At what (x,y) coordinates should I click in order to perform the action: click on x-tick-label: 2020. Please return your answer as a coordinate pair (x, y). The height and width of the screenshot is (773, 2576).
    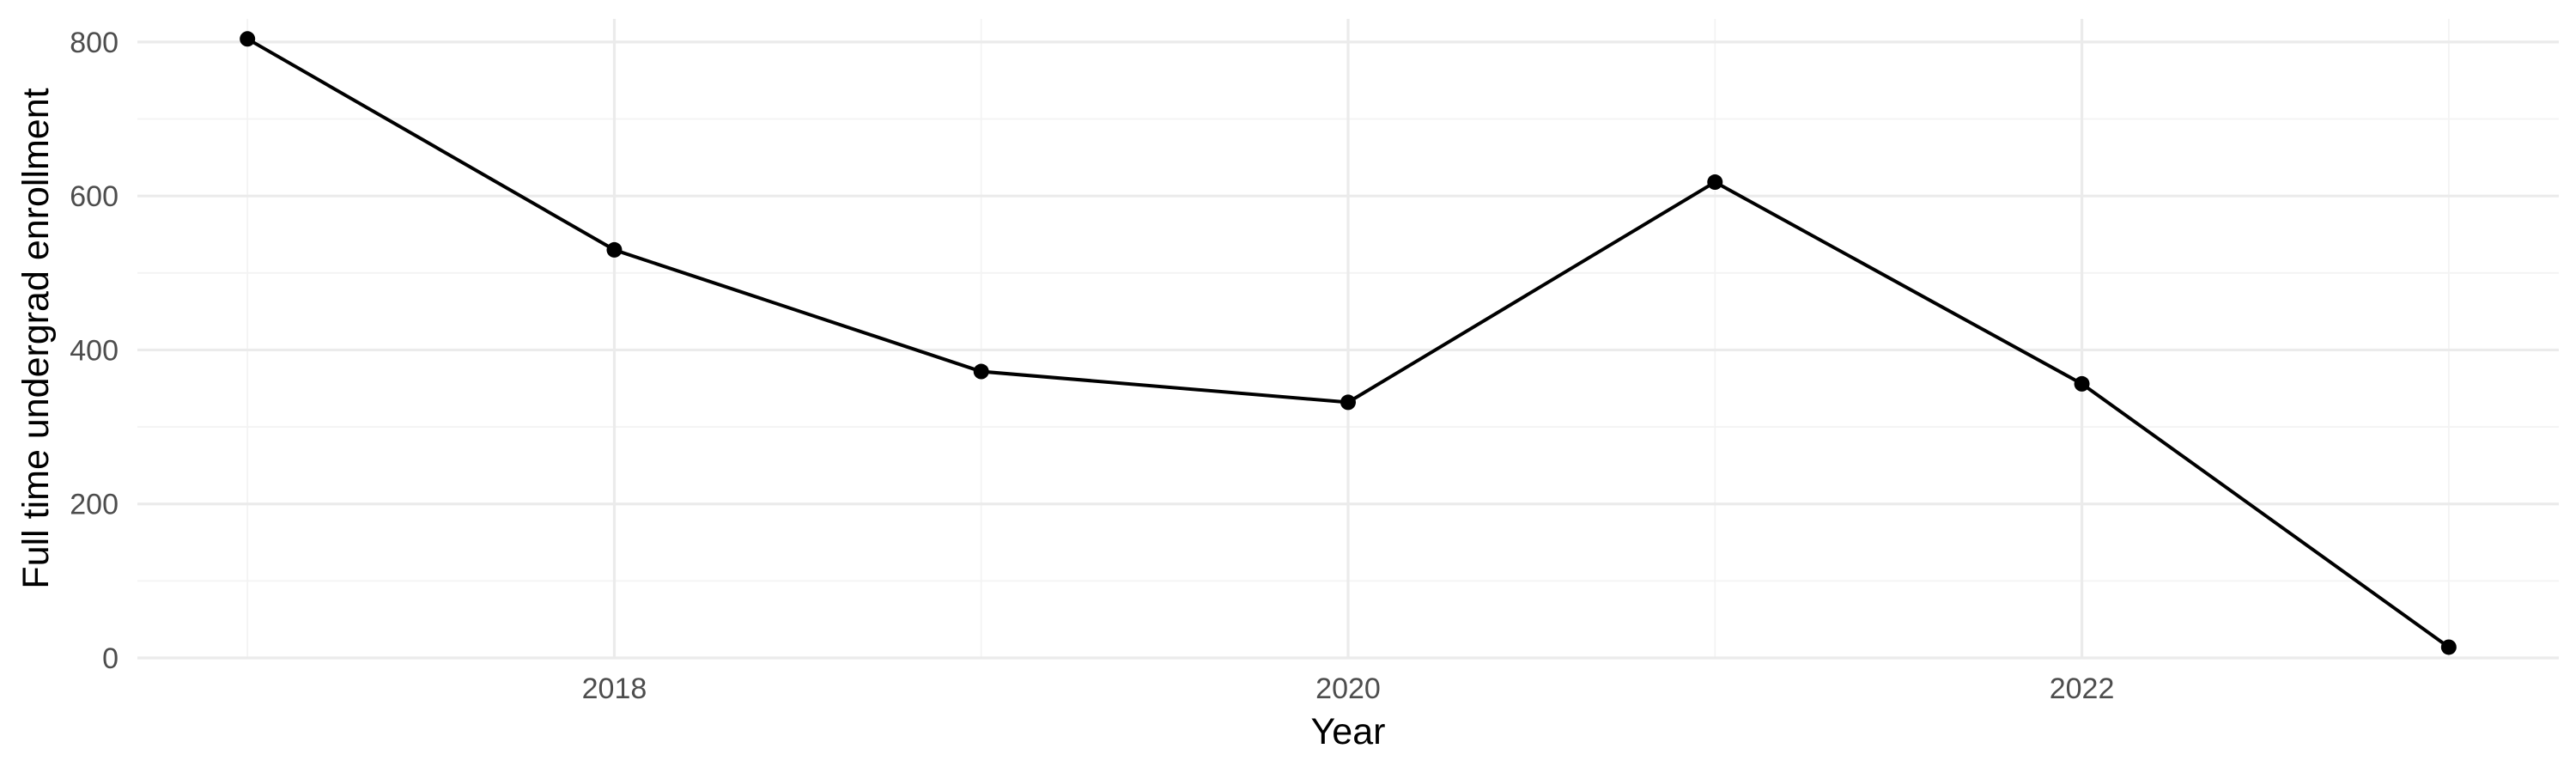
    Looking at the image, I should click on (1348, 689).